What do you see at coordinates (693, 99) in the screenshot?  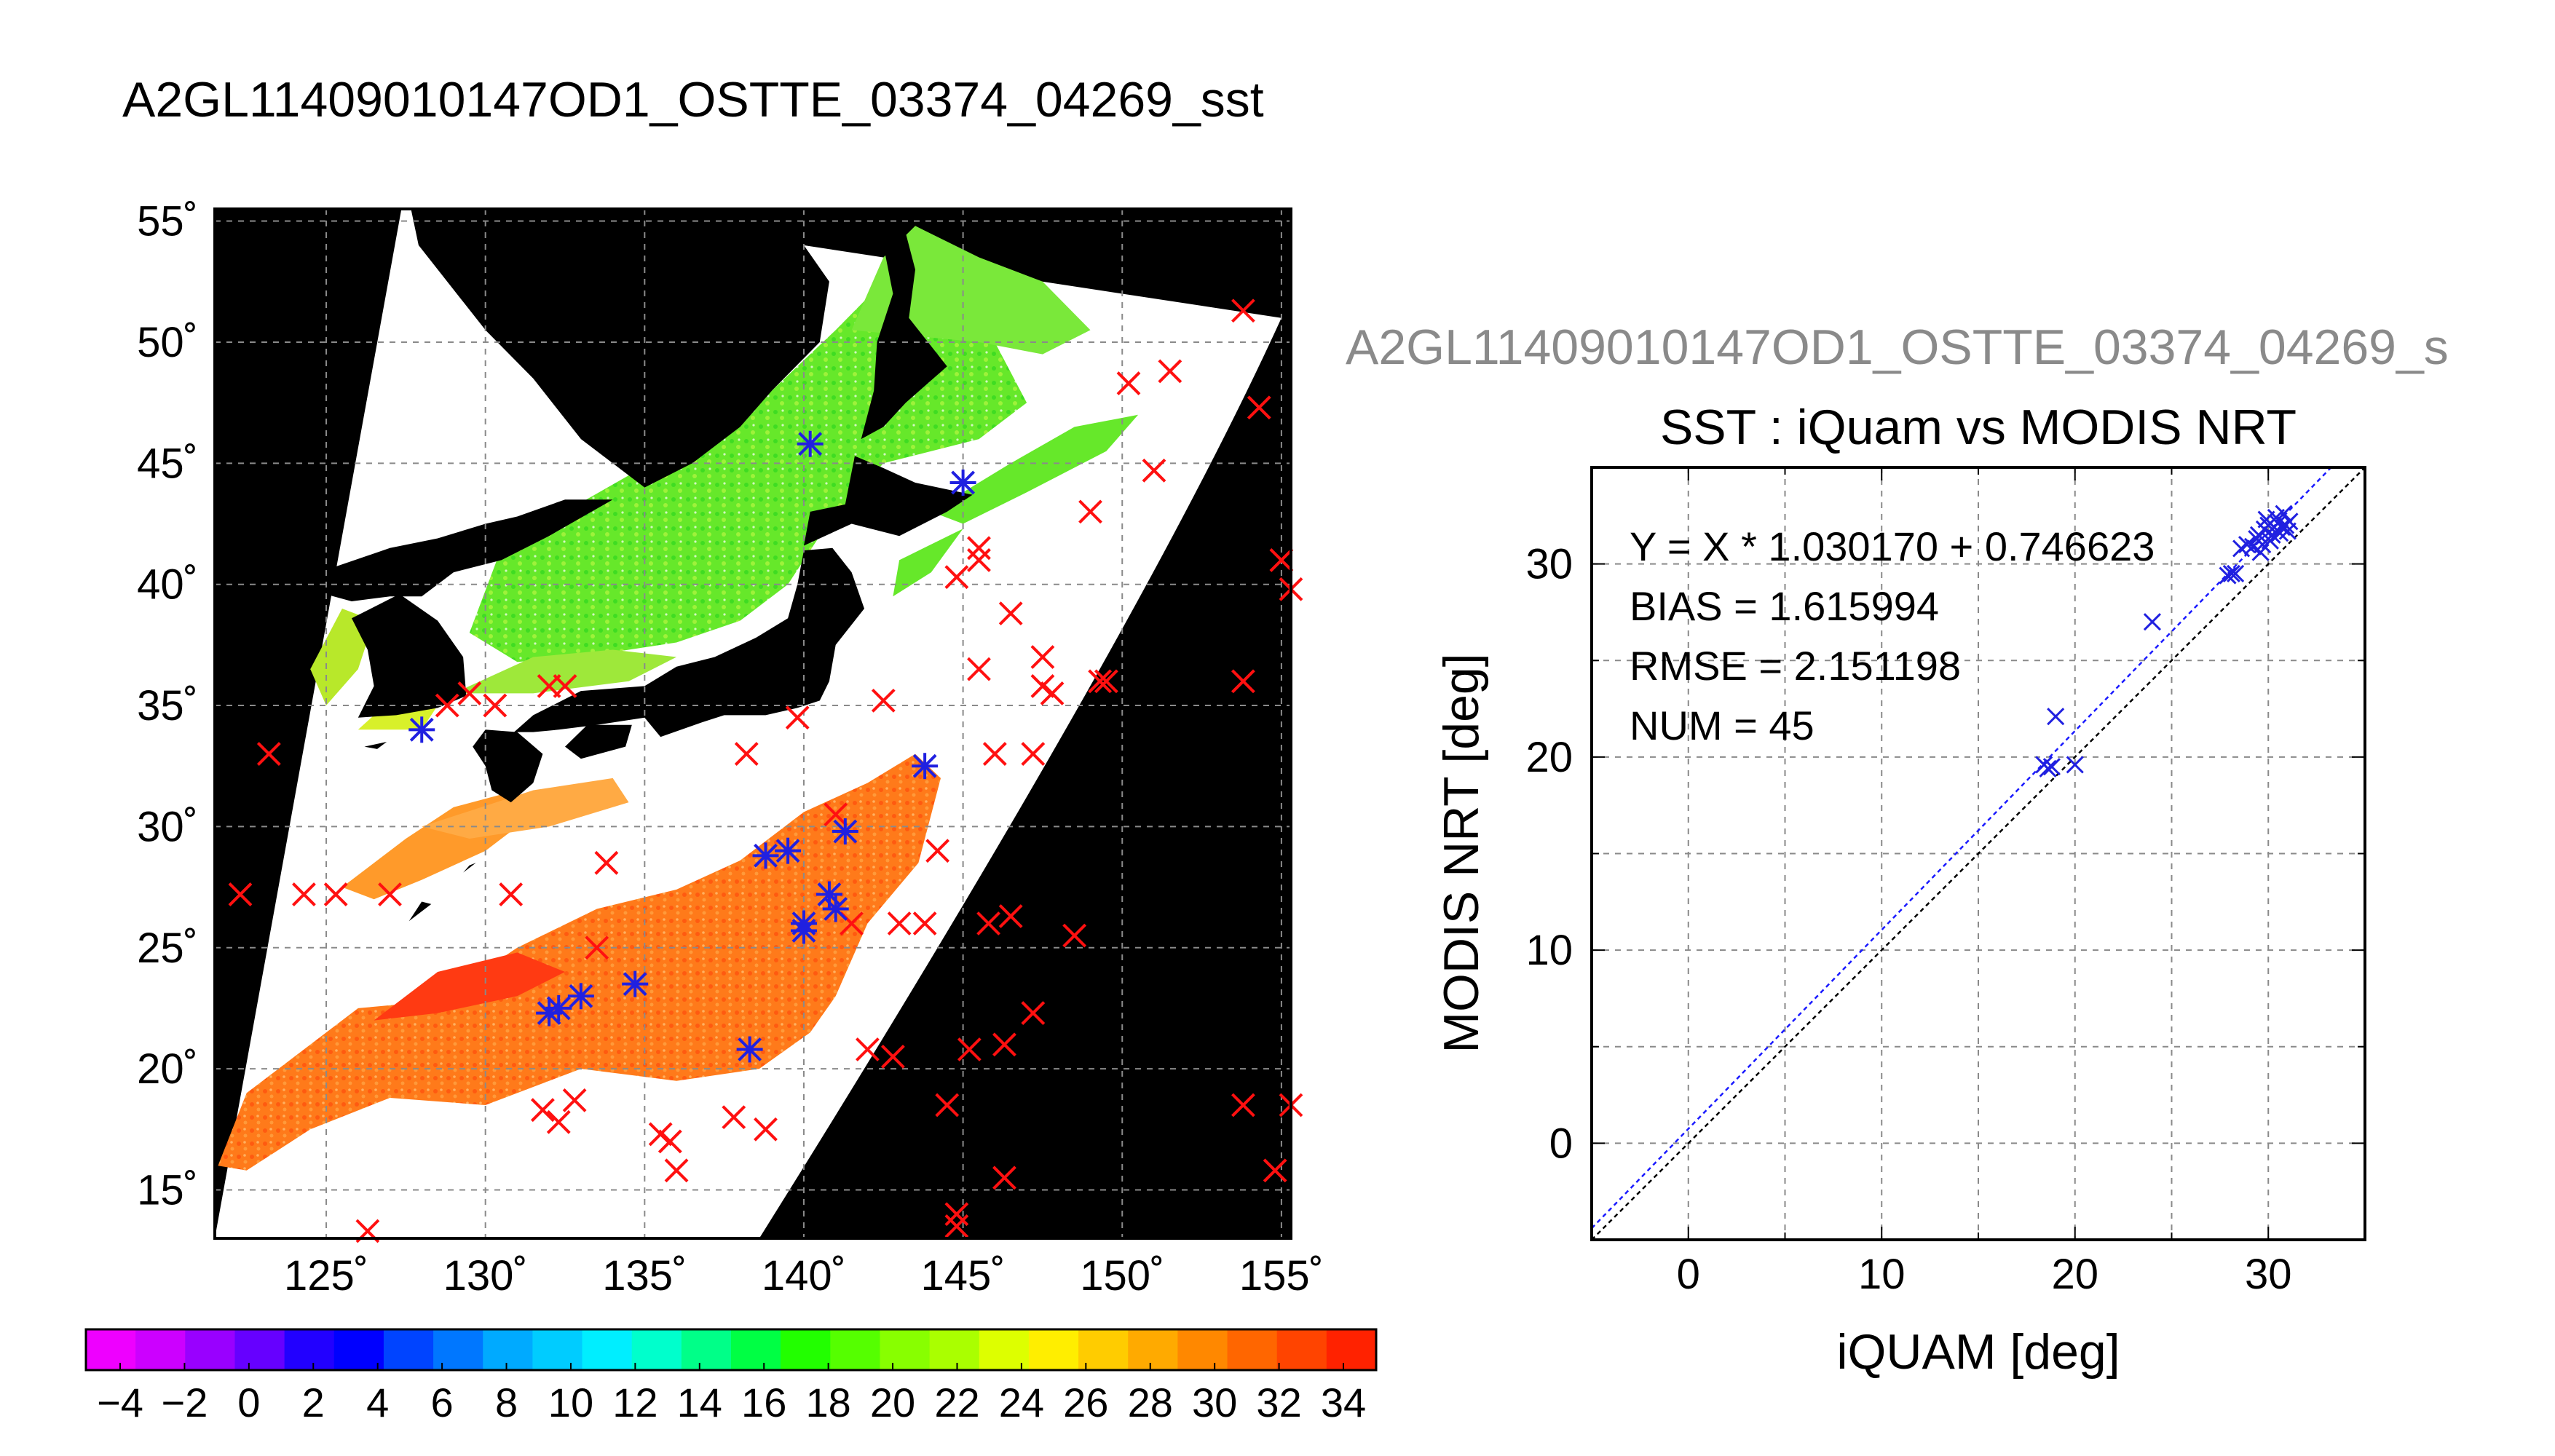 I see `page-title: A2GL11409010147OD1_OSTTE_03374_04269_sst` at bounding box center [693, 99].